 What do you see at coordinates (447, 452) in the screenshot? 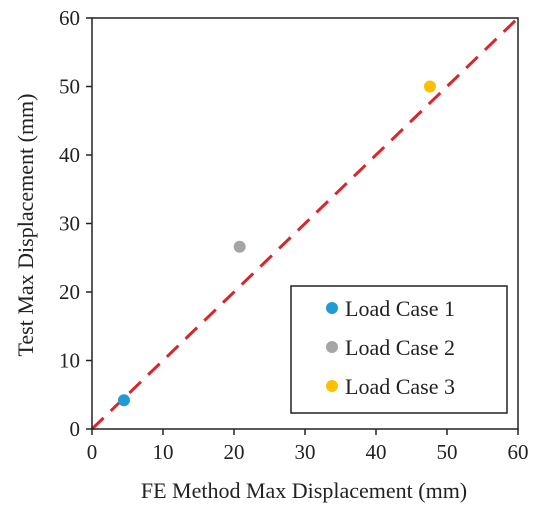
I see `x-tick-label: 50` at bounding box center [447, 452].